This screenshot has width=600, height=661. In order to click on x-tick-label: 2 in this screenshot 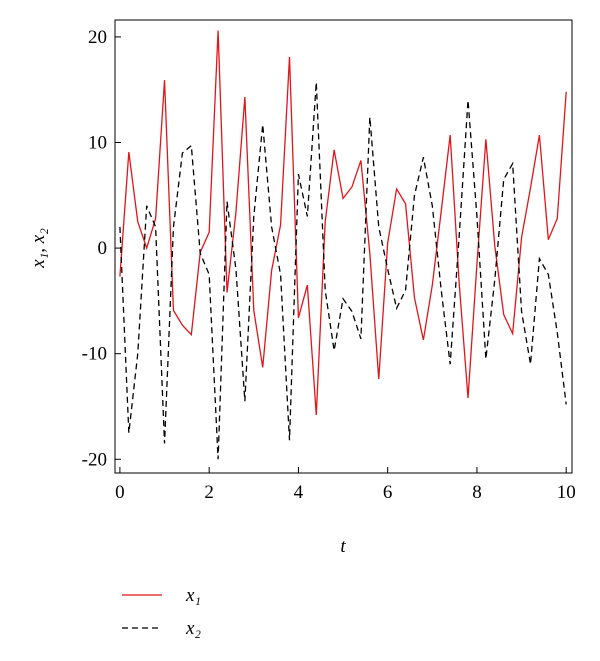, I will do `click(209, 492)`.